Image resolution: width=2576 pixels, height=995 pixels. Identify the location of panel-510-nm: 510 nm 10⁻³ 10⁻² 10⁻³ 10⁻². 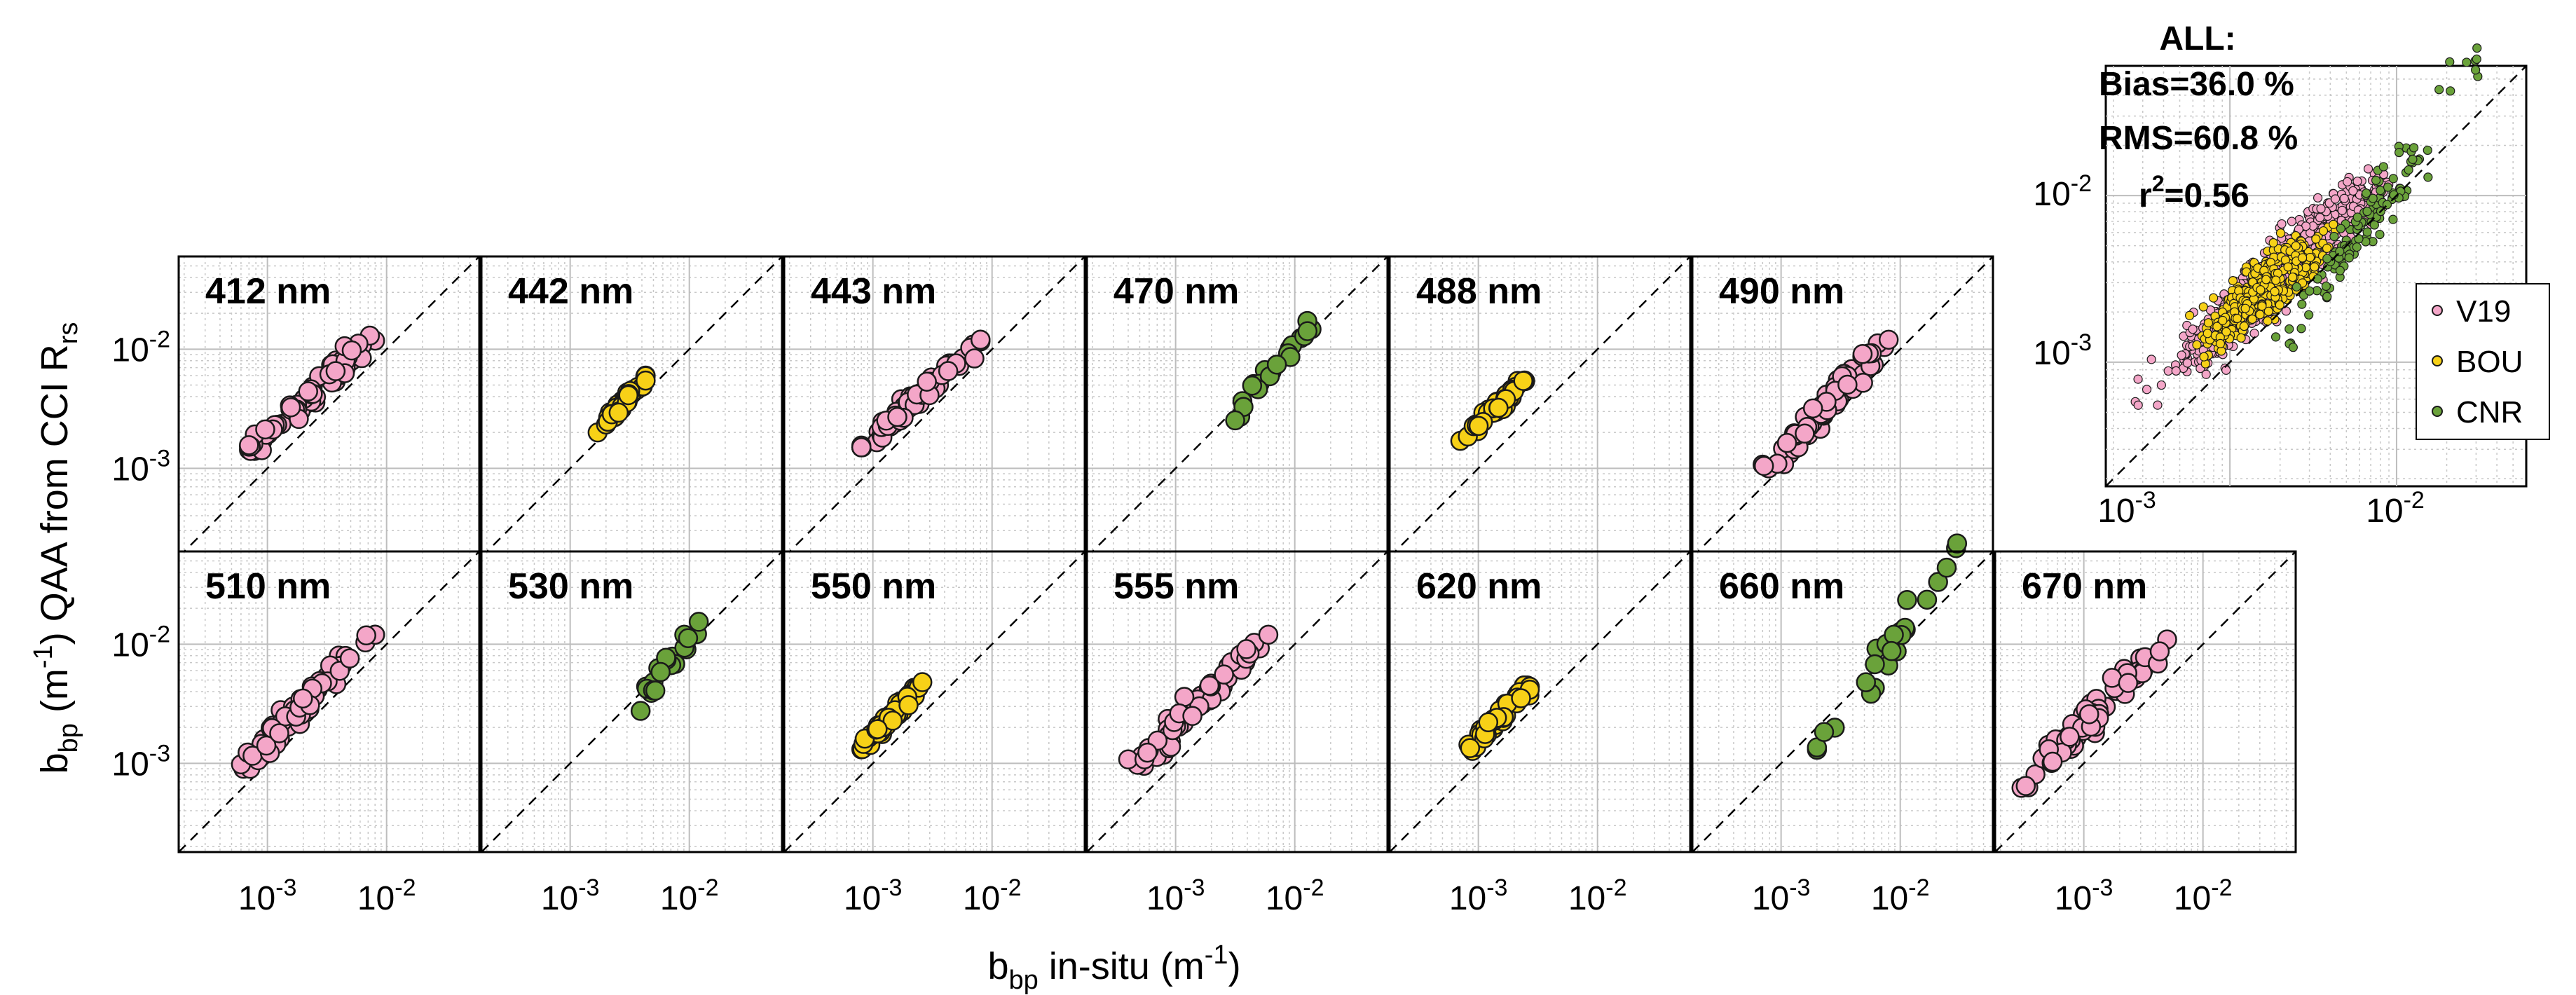
(296, 733).